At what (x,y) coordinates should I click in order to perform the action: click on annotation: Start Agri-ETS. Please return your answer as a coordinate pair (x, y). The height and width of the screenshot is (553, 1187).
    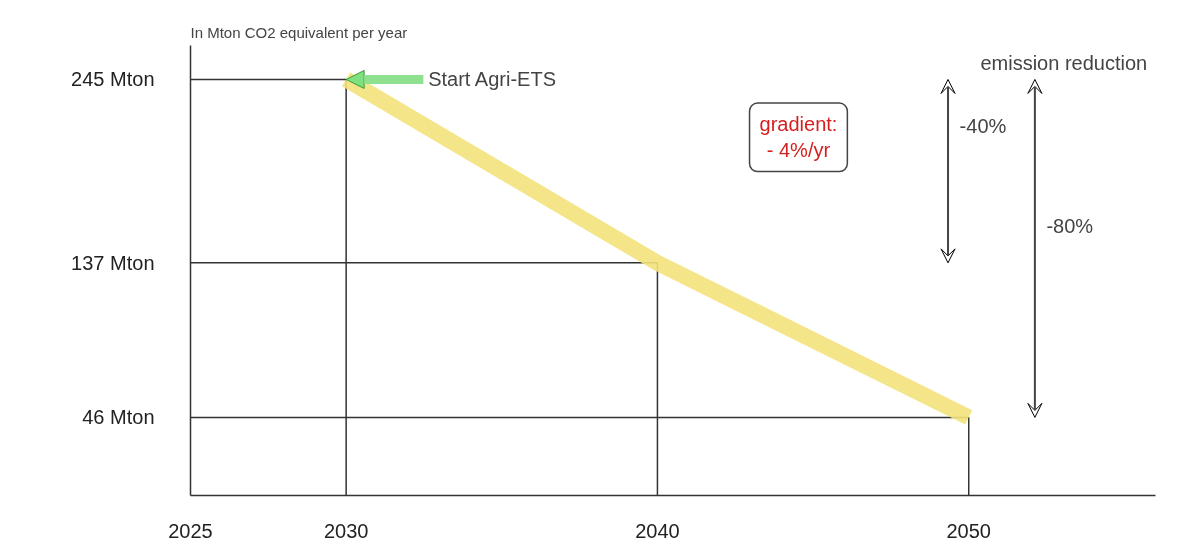
    Looking at the image, I should click on (492, 79).